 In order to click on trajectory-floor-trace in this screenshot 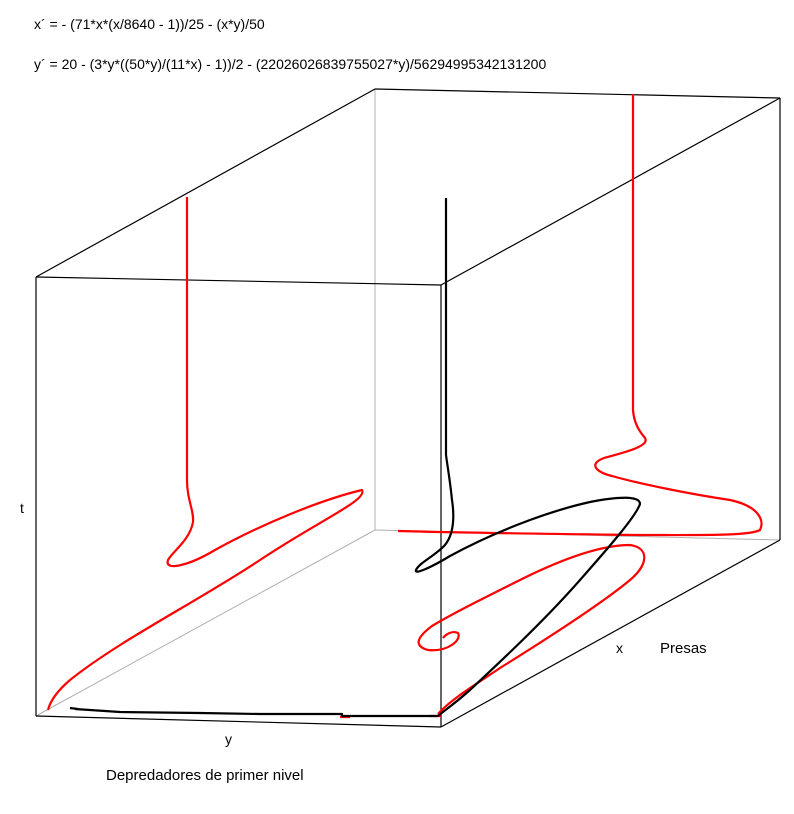, I will do `click(253, 712)`.